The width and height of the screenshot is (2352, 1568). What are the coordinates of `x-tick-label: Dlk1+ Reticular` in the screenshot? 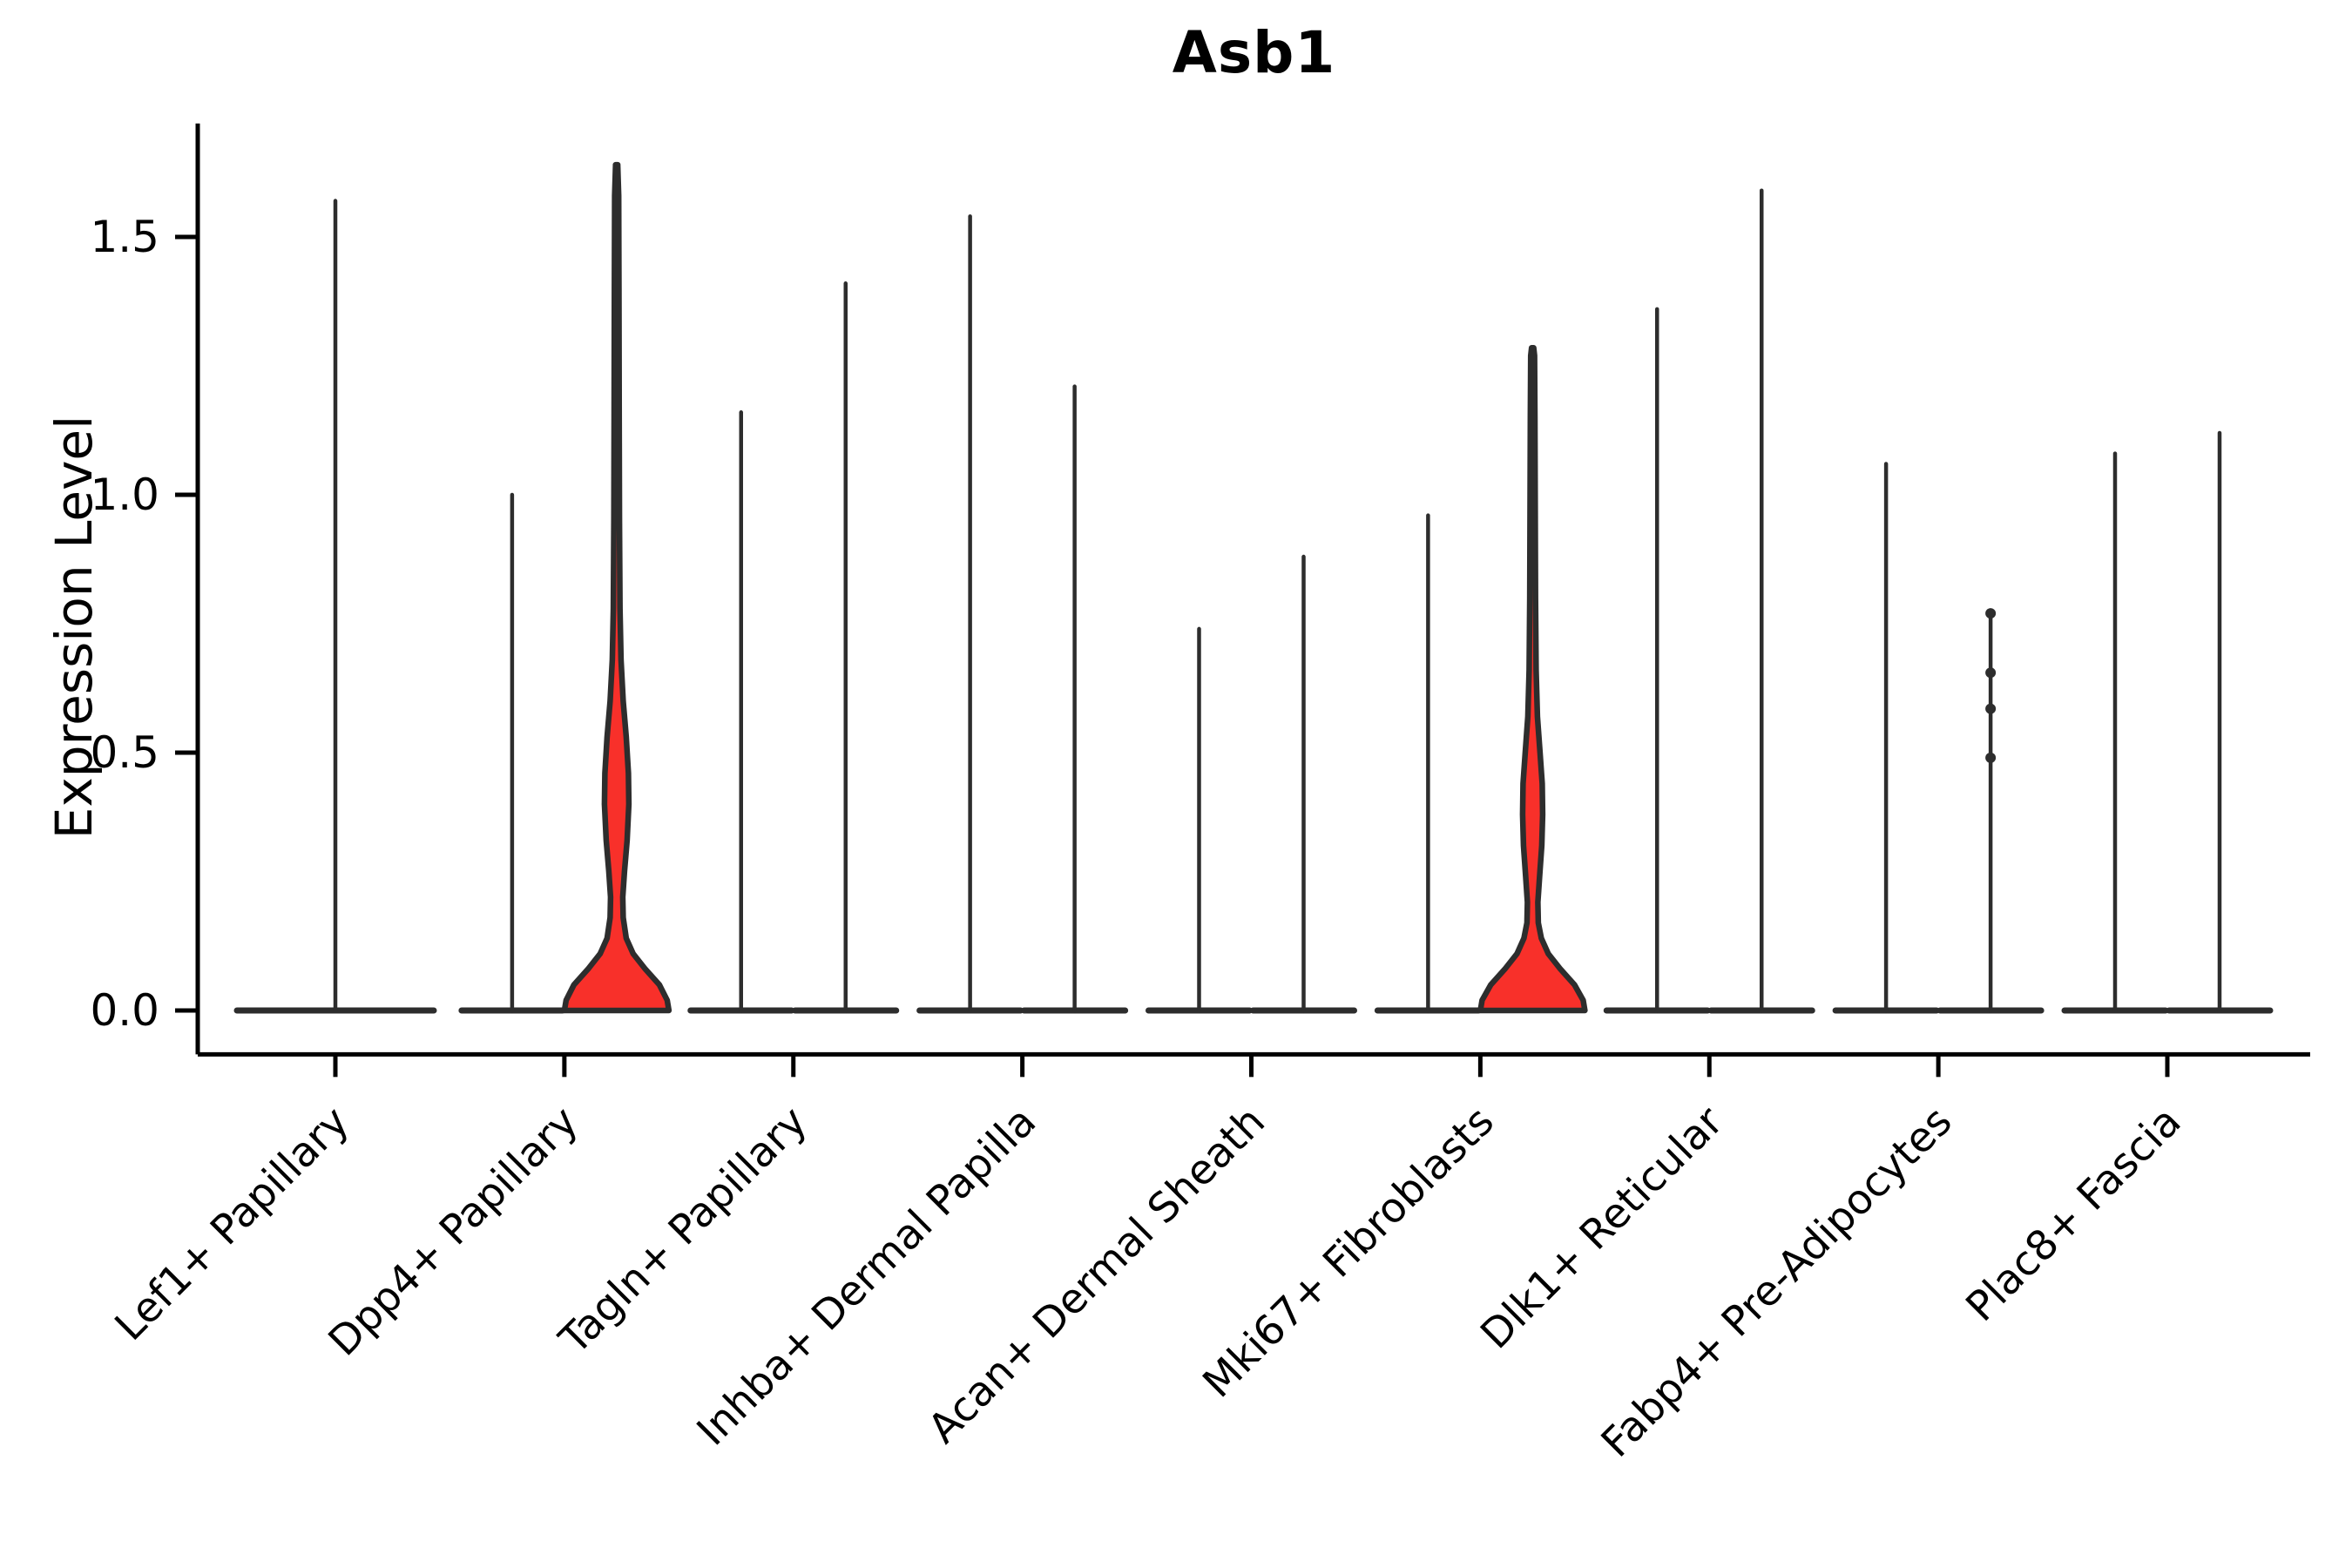 It's located at (1602, 1227).